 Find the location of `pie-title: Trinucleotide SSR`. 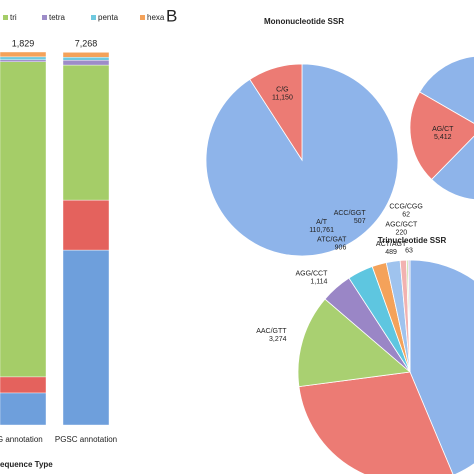

pie-title: Trinucleotide SSR is located at coordinates (412, 240).